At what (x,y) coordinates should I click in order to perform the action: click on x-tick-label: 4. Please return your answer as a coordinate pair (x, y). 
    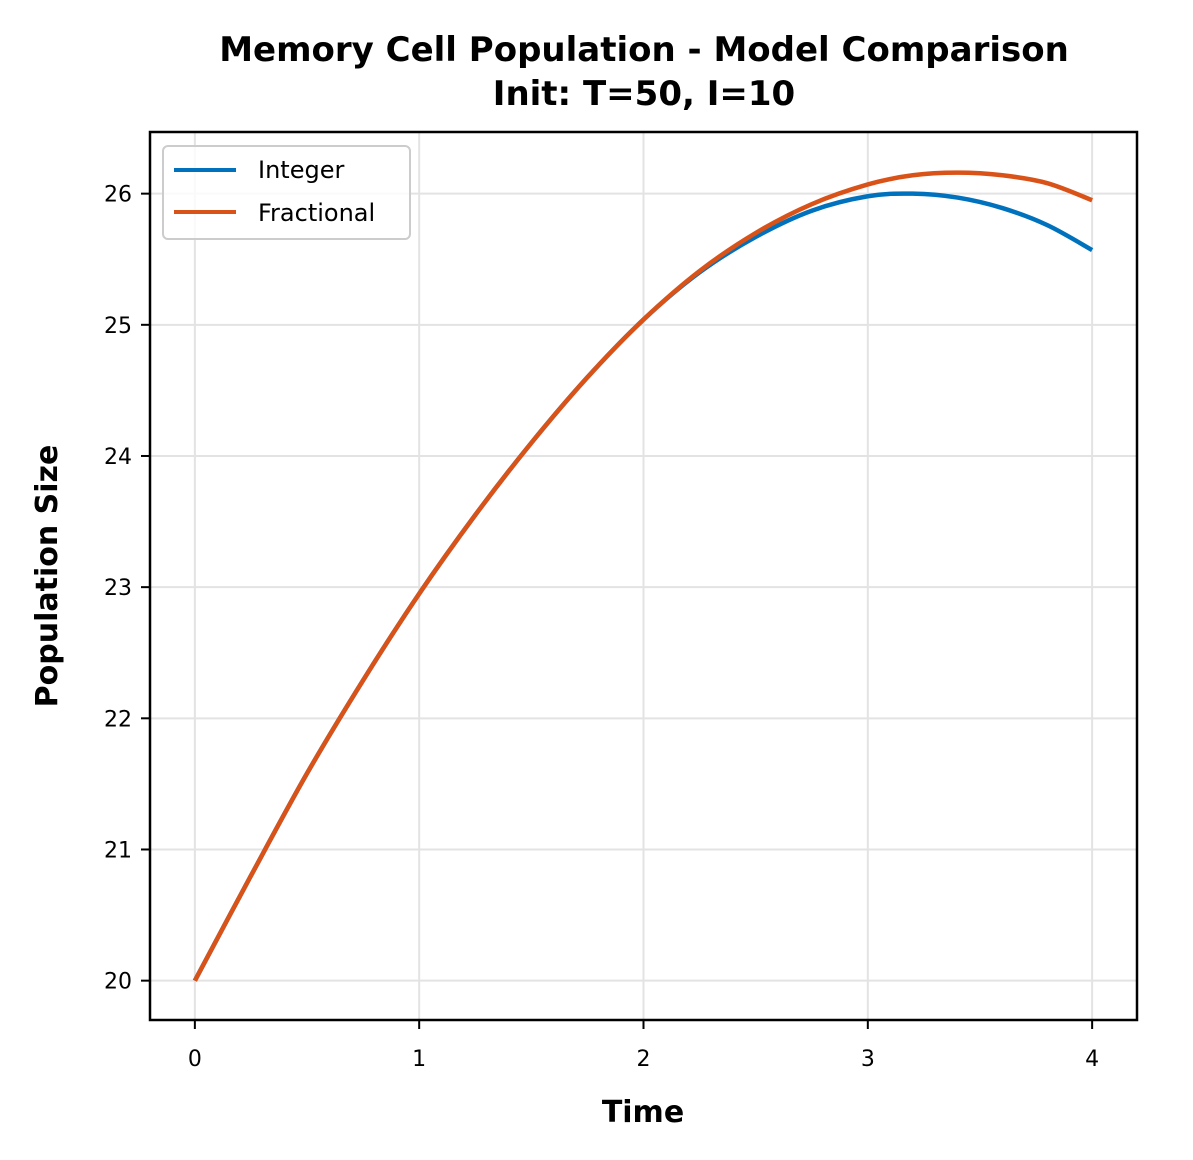
    Looking at the image, I should click on (1092, 1059).